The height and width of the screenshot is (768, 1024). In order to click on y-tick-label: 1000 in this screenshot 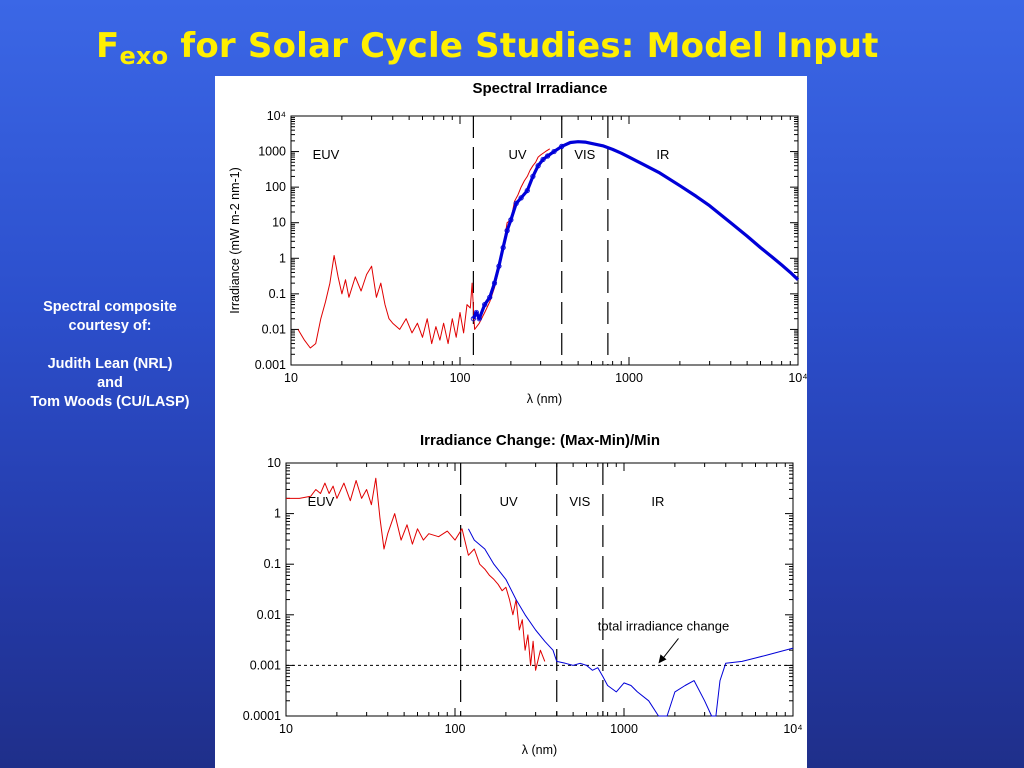, I will do `click(272, 152)`.